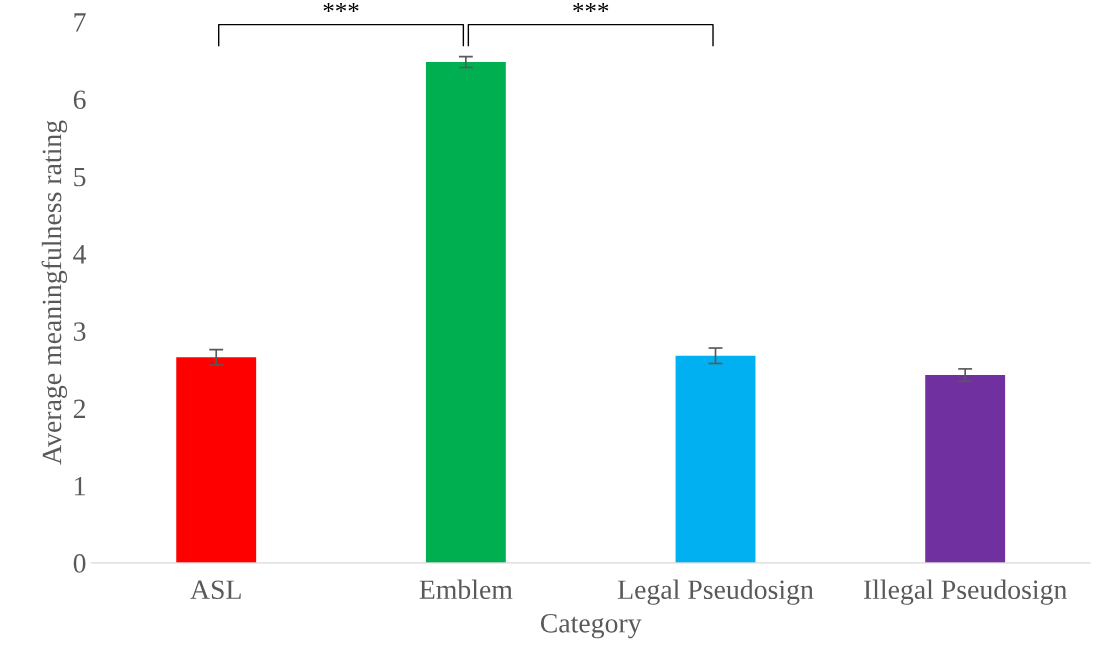 This screenshot has width=1101, height=663. I want to click on y-tick-label: 5, so click(80, 177).